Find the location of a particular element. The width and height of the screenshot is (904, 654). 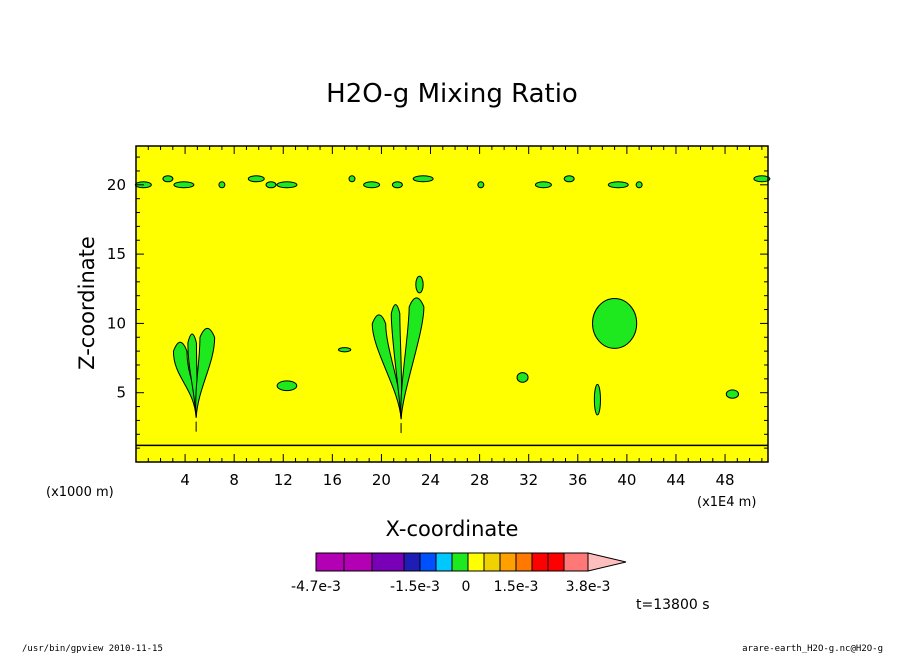

colorbar-label-2: 0 is located at coordinates (466, 587).